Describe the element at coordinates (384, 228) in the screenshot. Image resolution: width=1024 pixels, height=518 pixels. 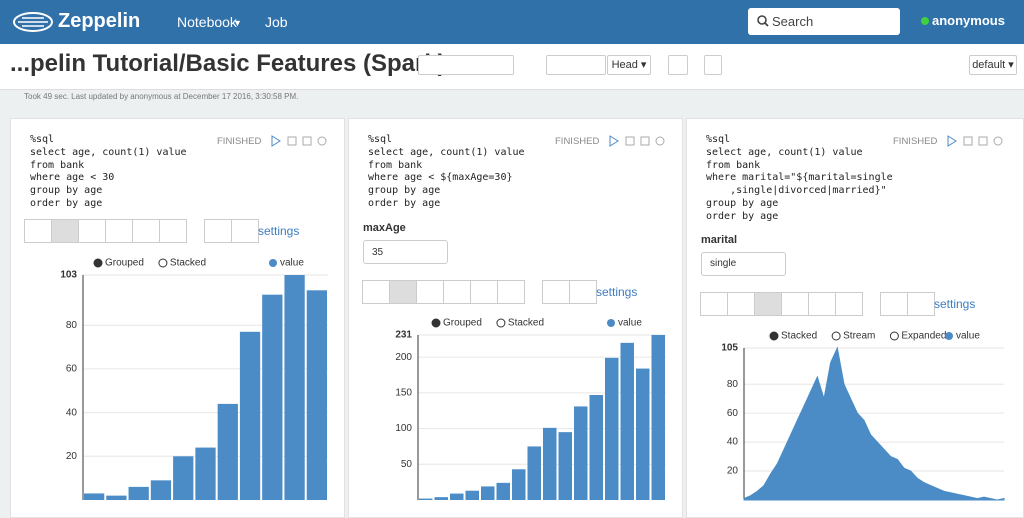
I see `form-label: maxAge` at that location.